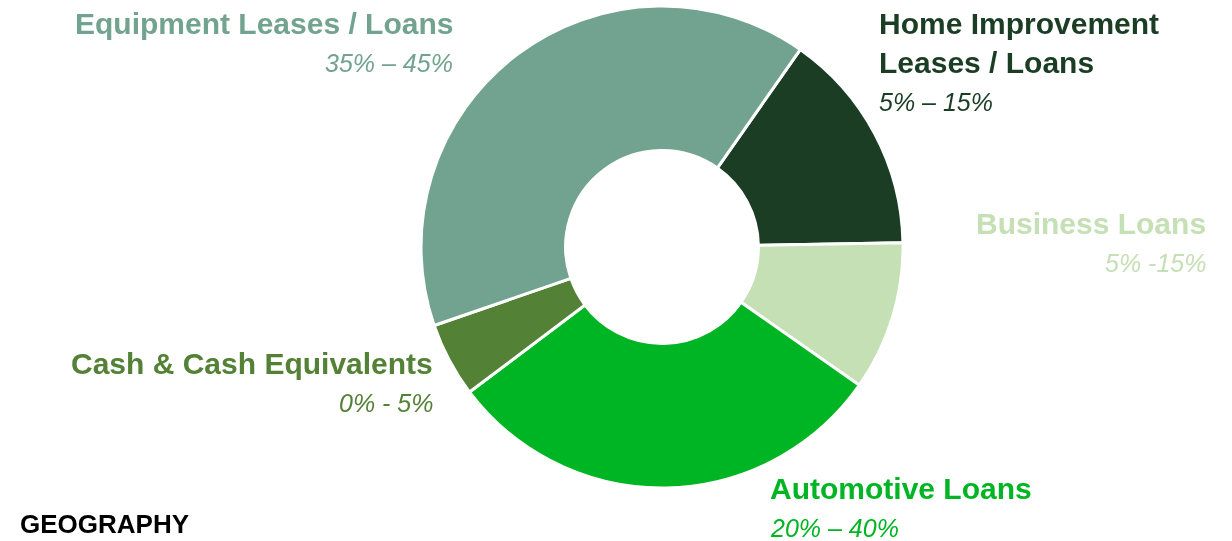 The height and width of the screenshot is (541, 1232). I want to click on text: 0% - 5%, so click(386, 403).